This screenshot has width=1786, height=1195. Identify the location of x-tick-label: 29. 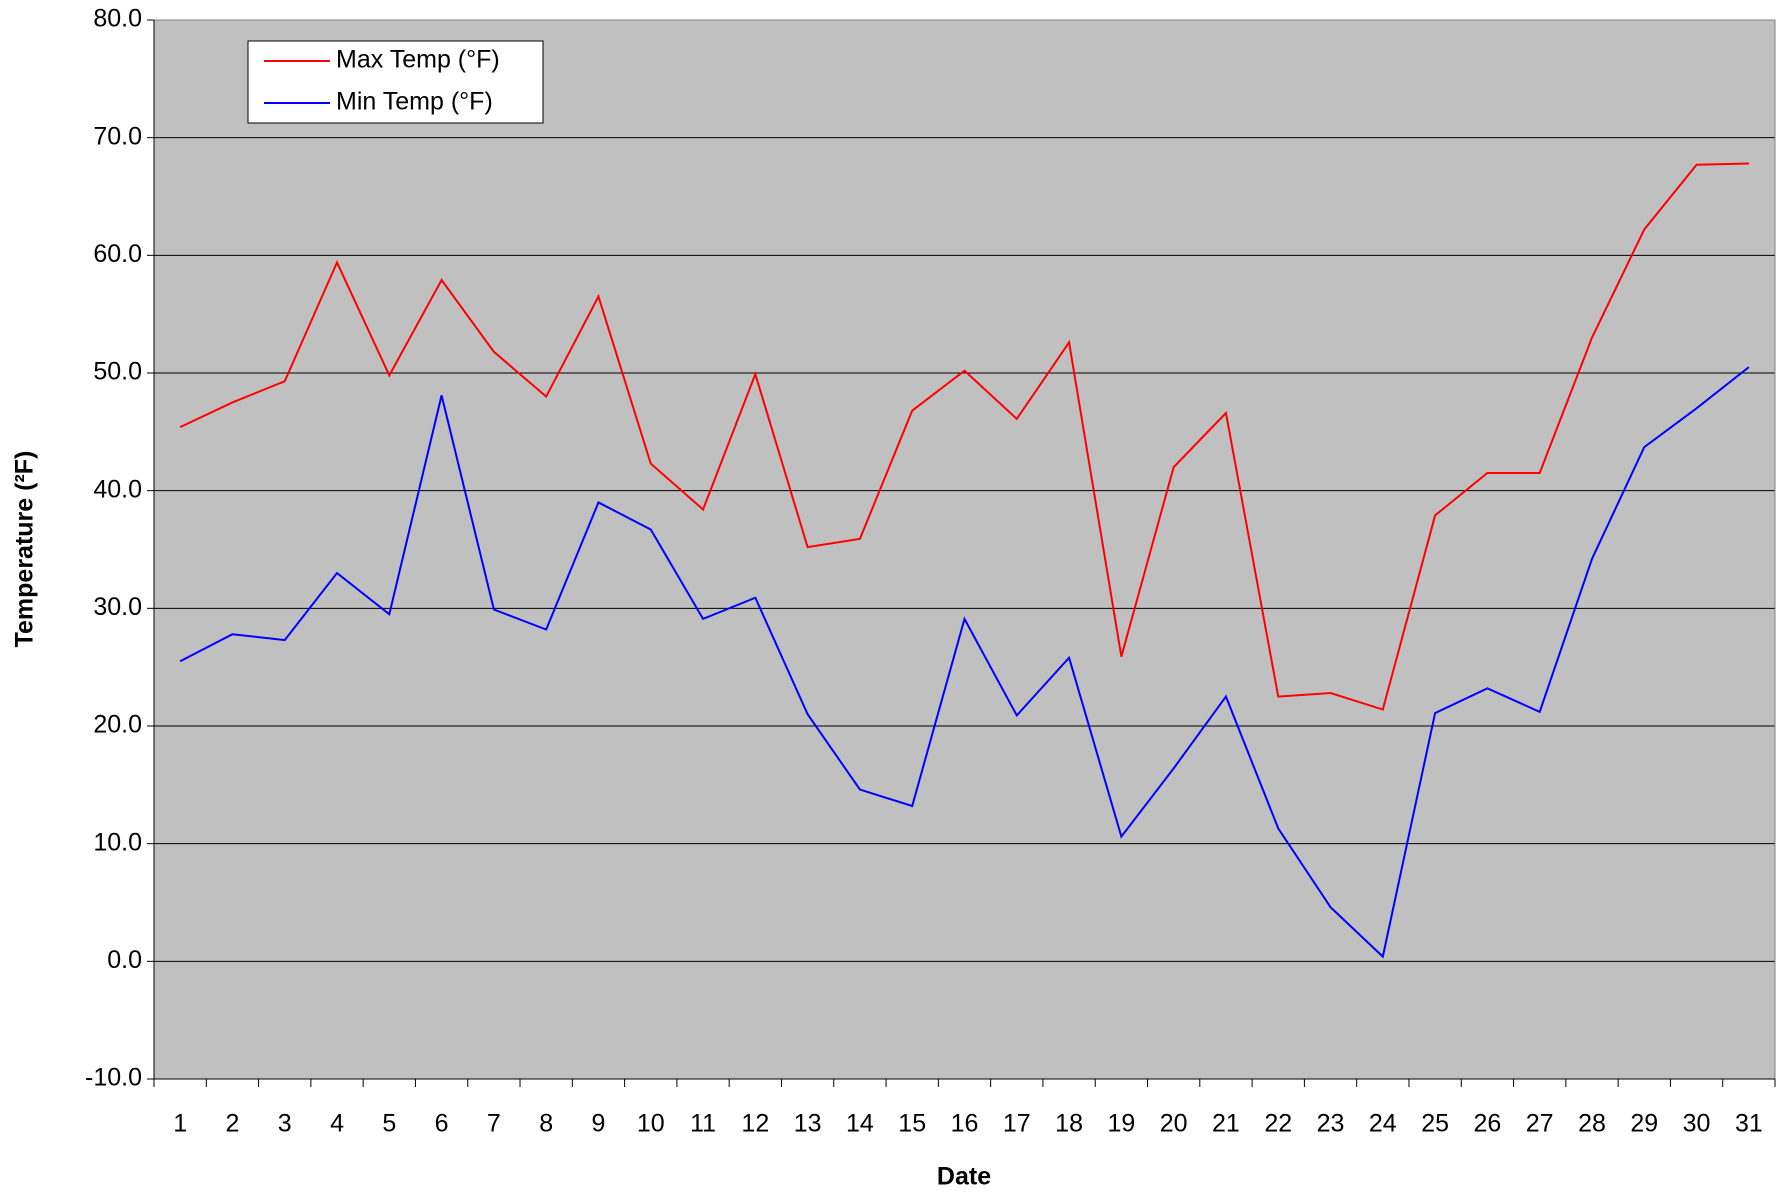
(1644, 1124).